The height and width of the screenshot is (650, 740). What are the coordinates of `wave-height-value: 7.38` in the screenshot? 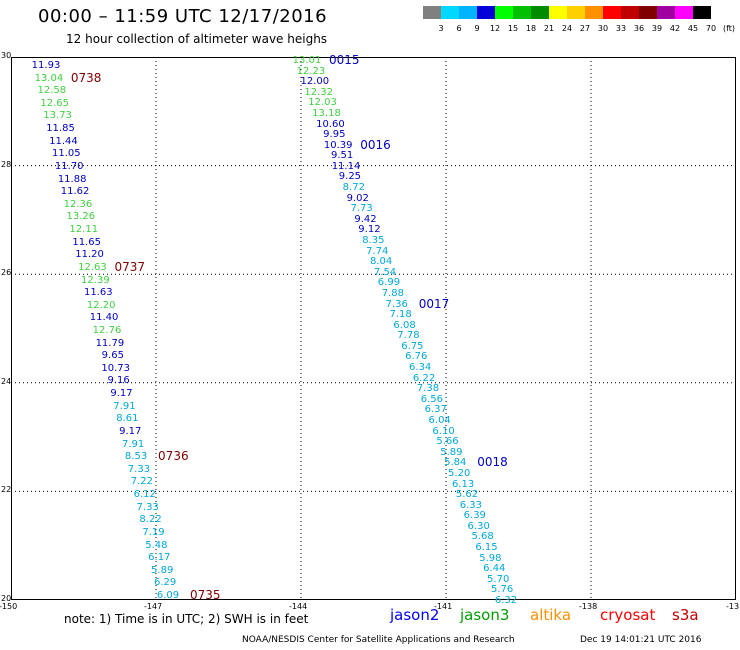 It's located at (428, 389).